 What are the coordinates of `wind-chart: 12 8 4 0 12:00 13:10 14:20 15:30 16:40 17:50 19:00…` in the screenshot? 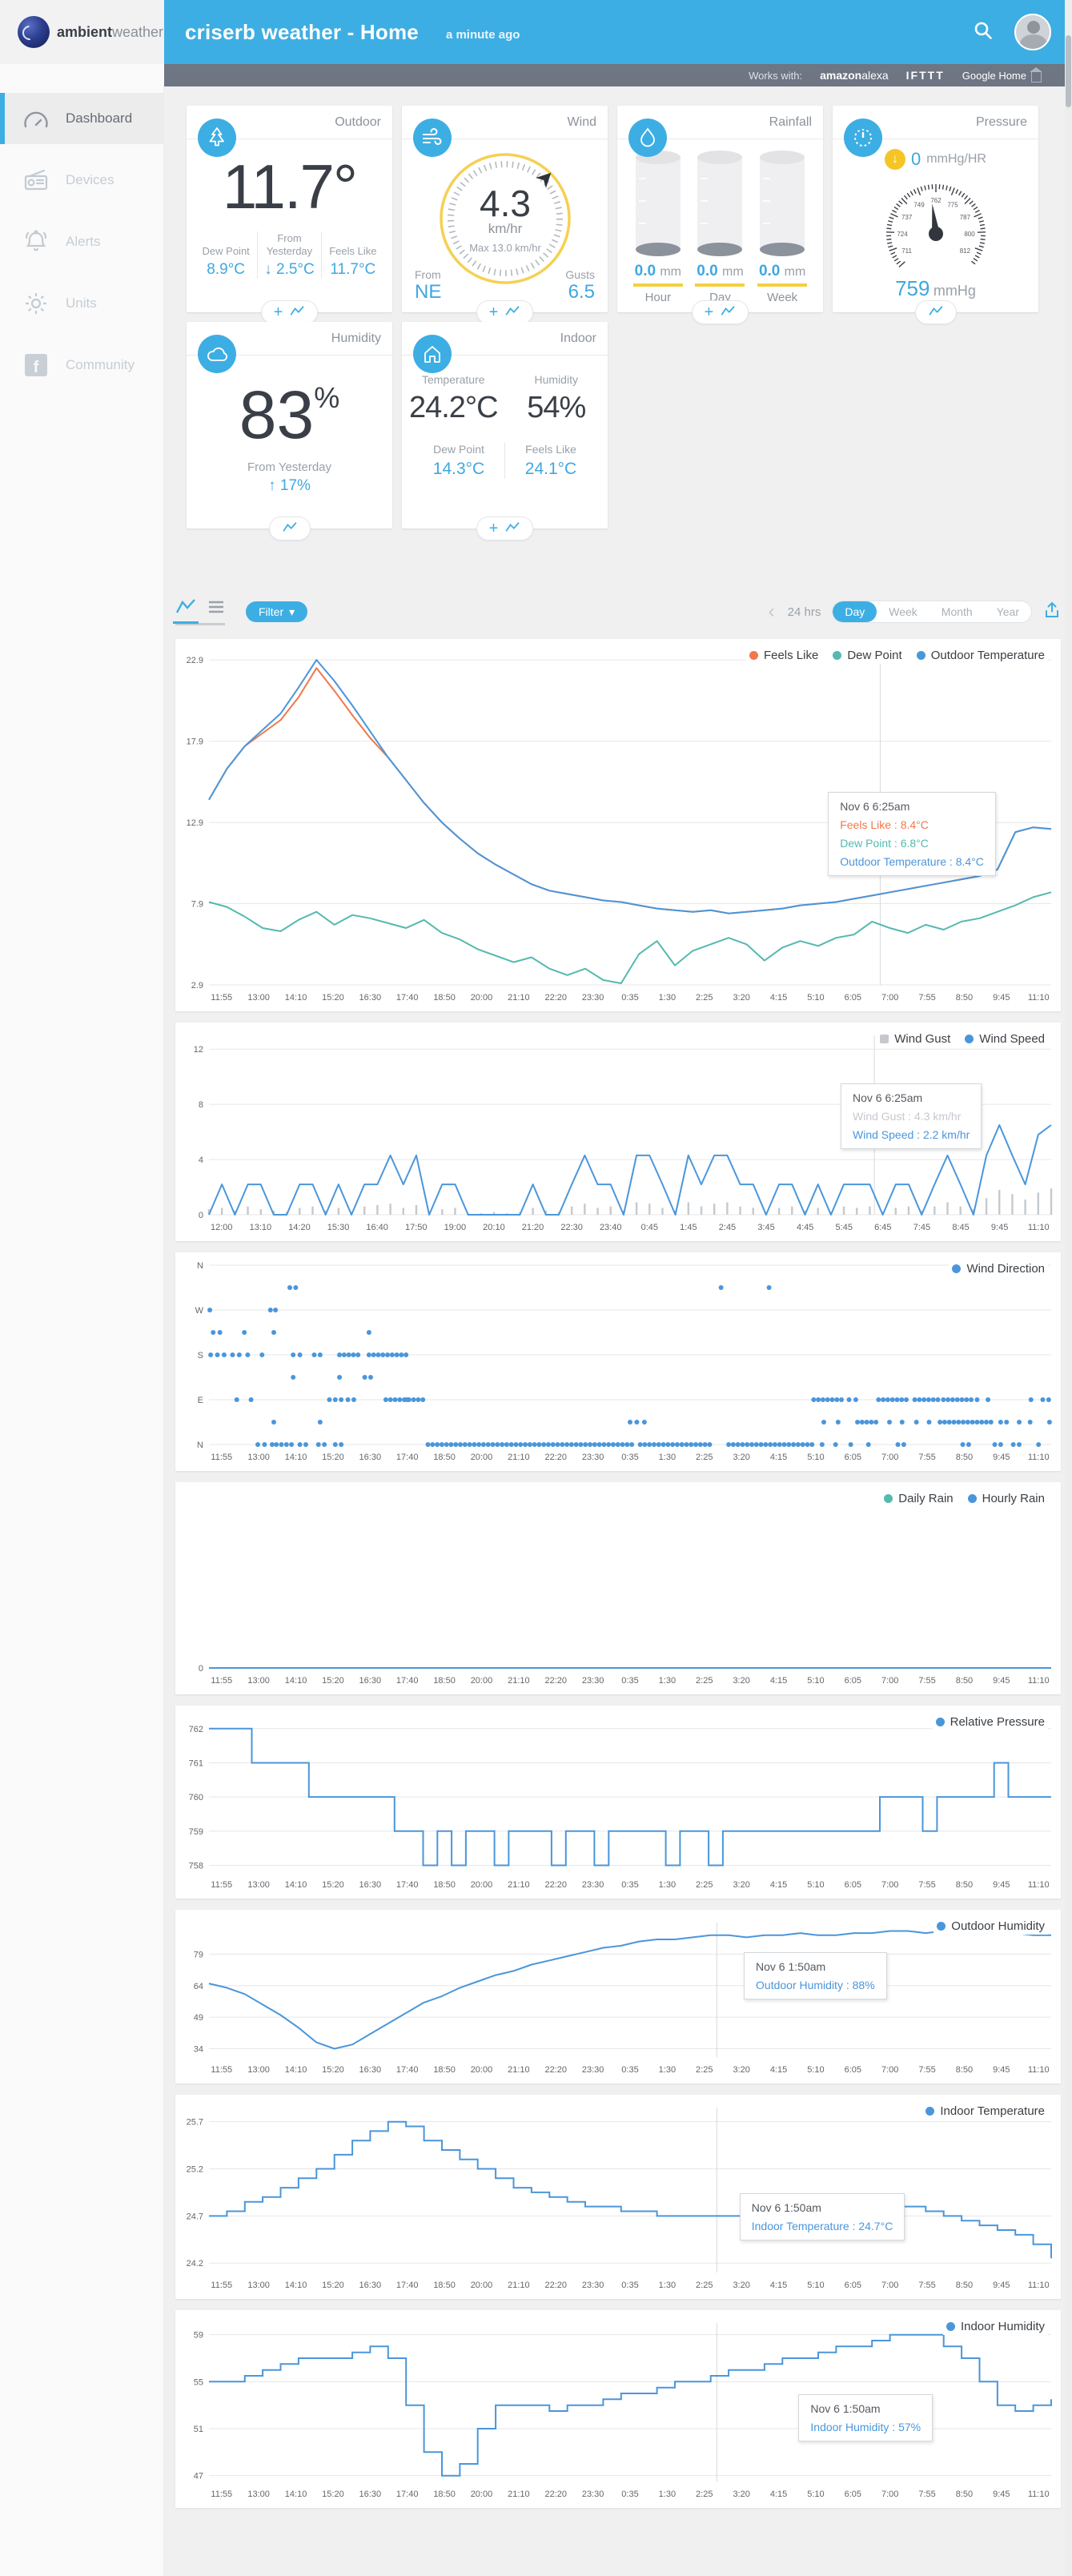 It's located at (618, 1132).